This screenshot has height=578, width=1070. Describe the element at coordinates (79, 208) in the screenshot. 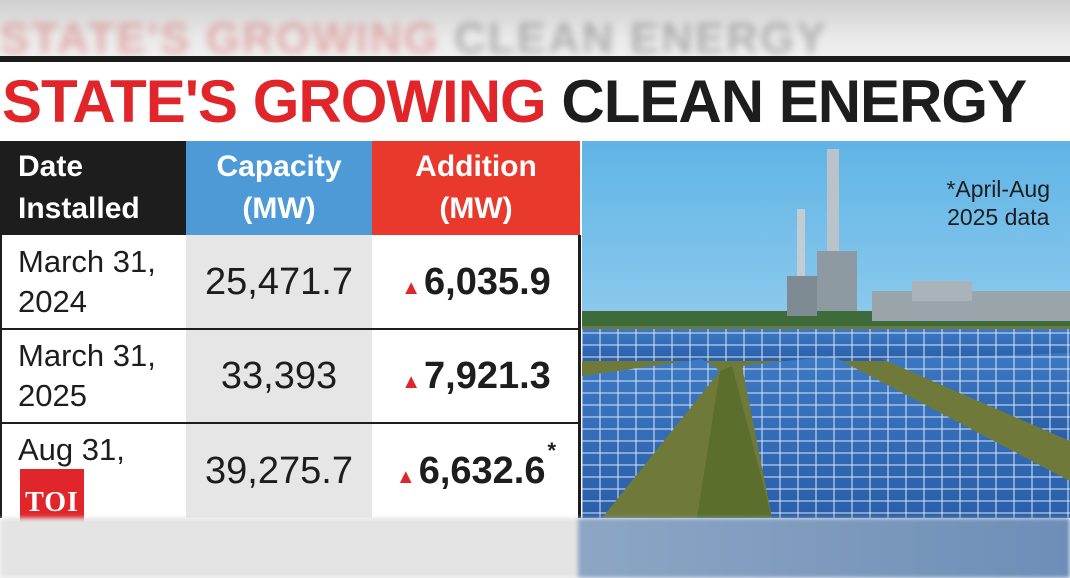

I see `header-date-line2: Installed` at that location.